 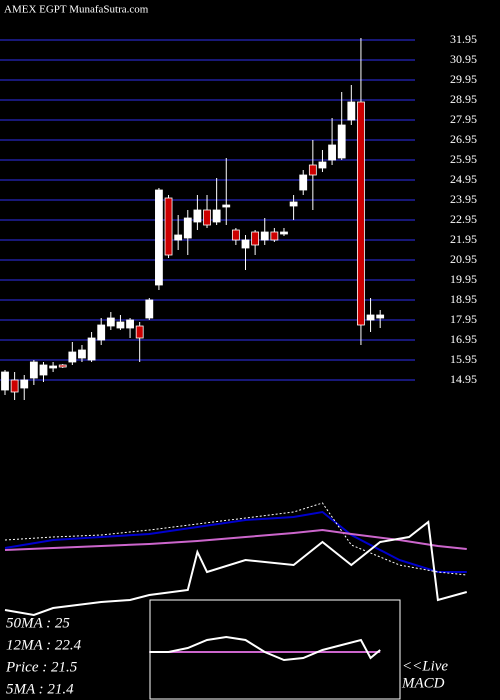 I want to click on ma-label: Price : 21.5, so click(x=41, y=667).